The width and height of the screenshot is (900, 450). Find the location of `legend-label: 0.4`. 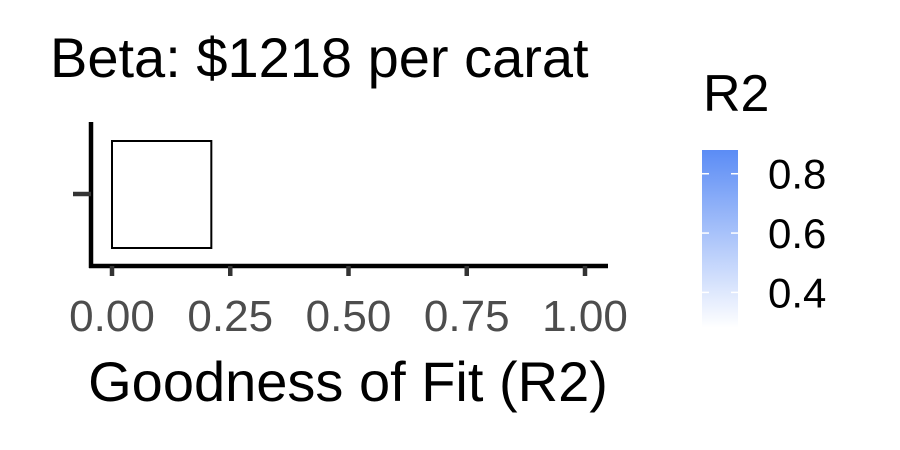

legend-label: 0.4 is located at coordinates (797, 292).